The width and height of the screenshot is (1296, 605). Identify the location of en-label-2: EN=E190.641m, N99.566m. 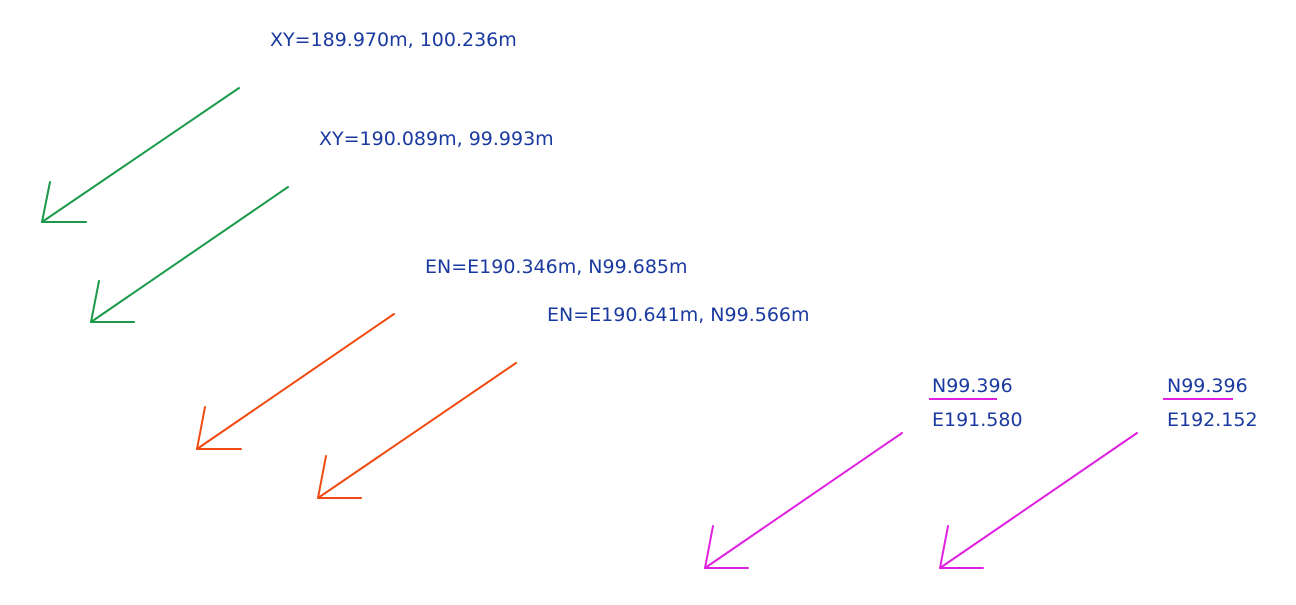
(678, 315).